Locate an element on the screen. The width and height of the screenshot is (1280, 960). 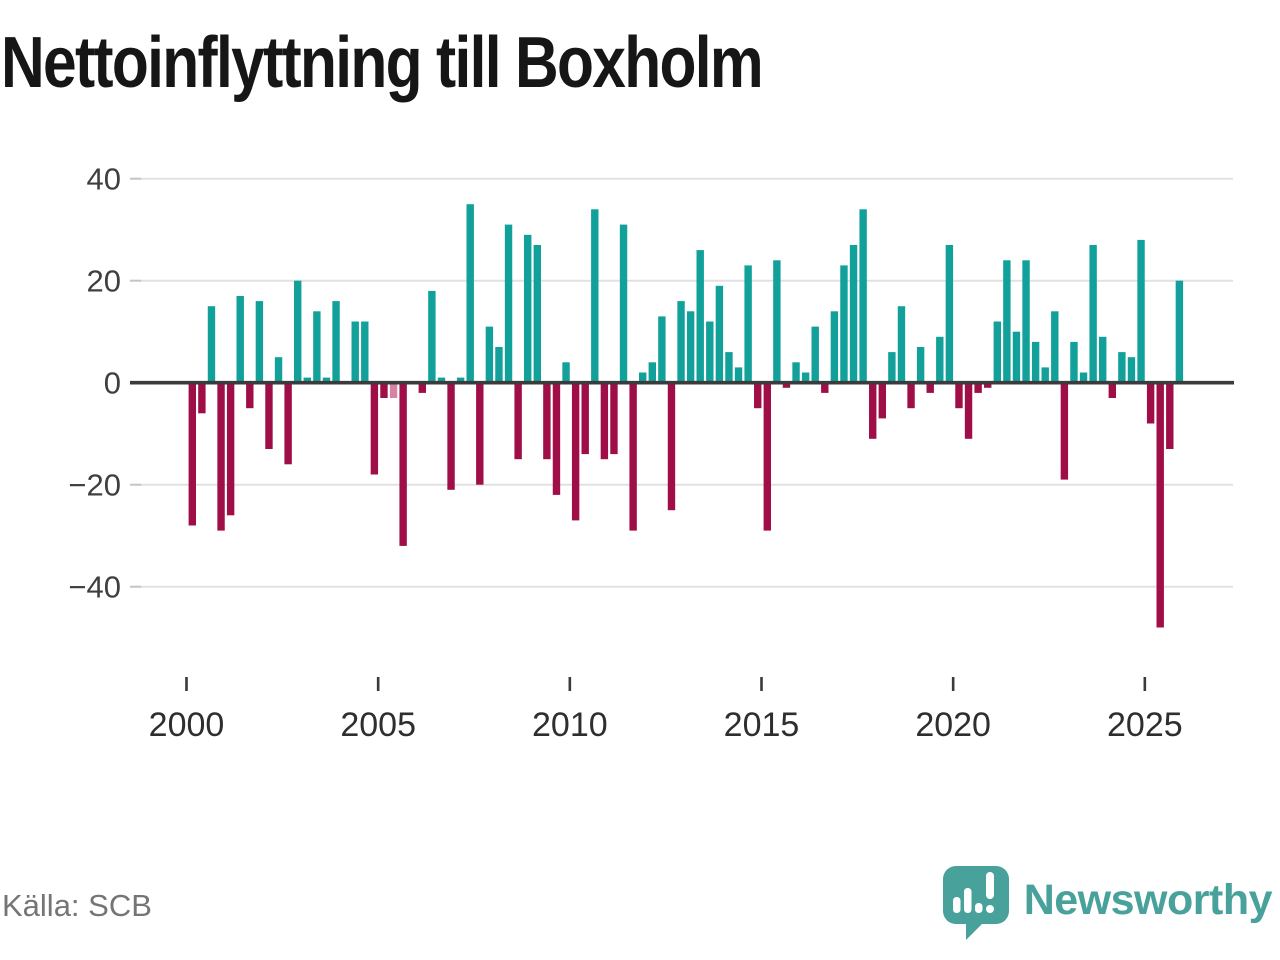
bar-2011-Q3 is located at coordinates (633, 456).